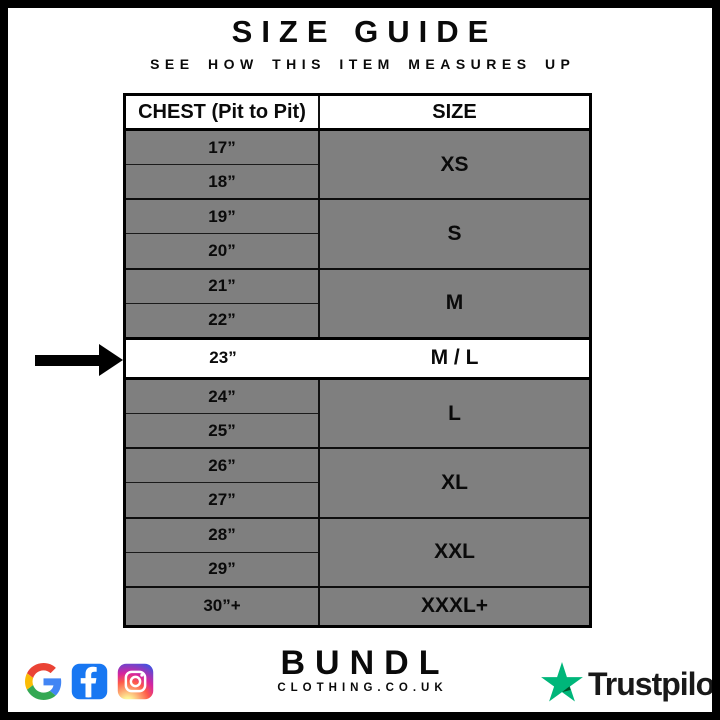 This screenshot has width=720, height=720. I want to click on size-value: XXXL+, so click(454, 606).